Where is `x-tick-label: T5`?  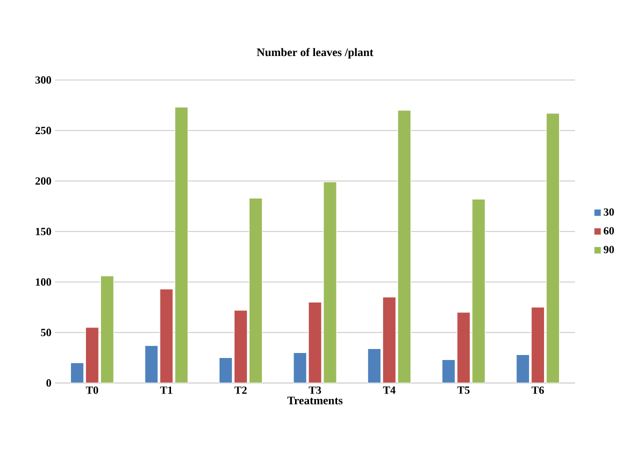 x-tick-label: T5 is located at coordinates (463, 390).